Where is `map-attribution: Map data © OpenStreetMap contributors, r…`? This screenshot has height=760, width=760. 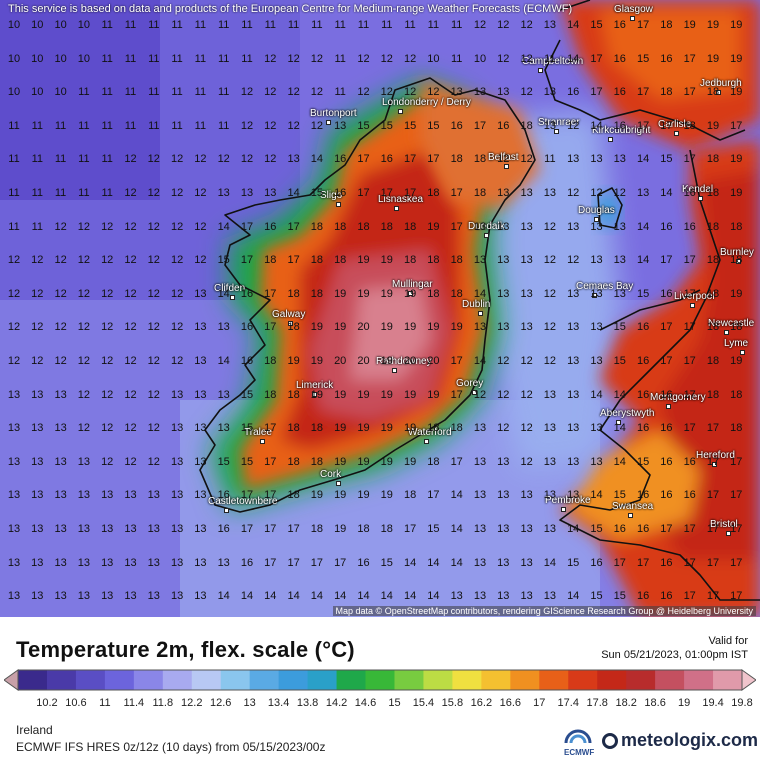 map-attribution: Map data © OpenStreetMap contributors, r… is located at coordinates (544, 611).